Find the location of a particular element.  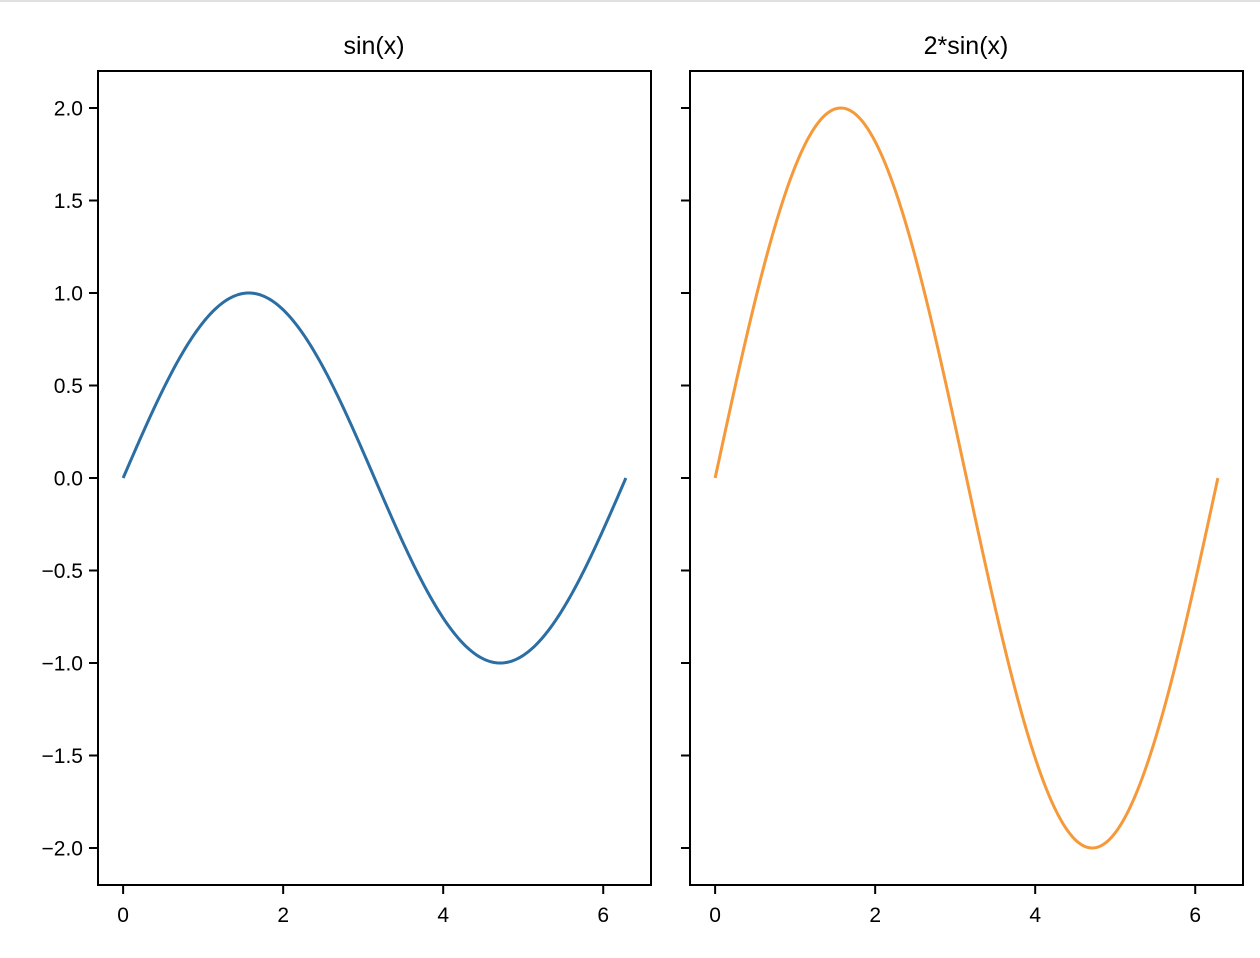

y-tick-label: −2.0 is located at coordinates (62, 849).